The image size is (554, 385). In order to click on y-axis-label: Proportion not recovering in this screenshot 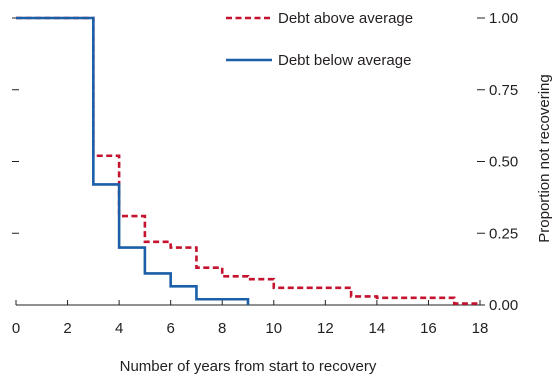, I will do `click(544, 158)`.